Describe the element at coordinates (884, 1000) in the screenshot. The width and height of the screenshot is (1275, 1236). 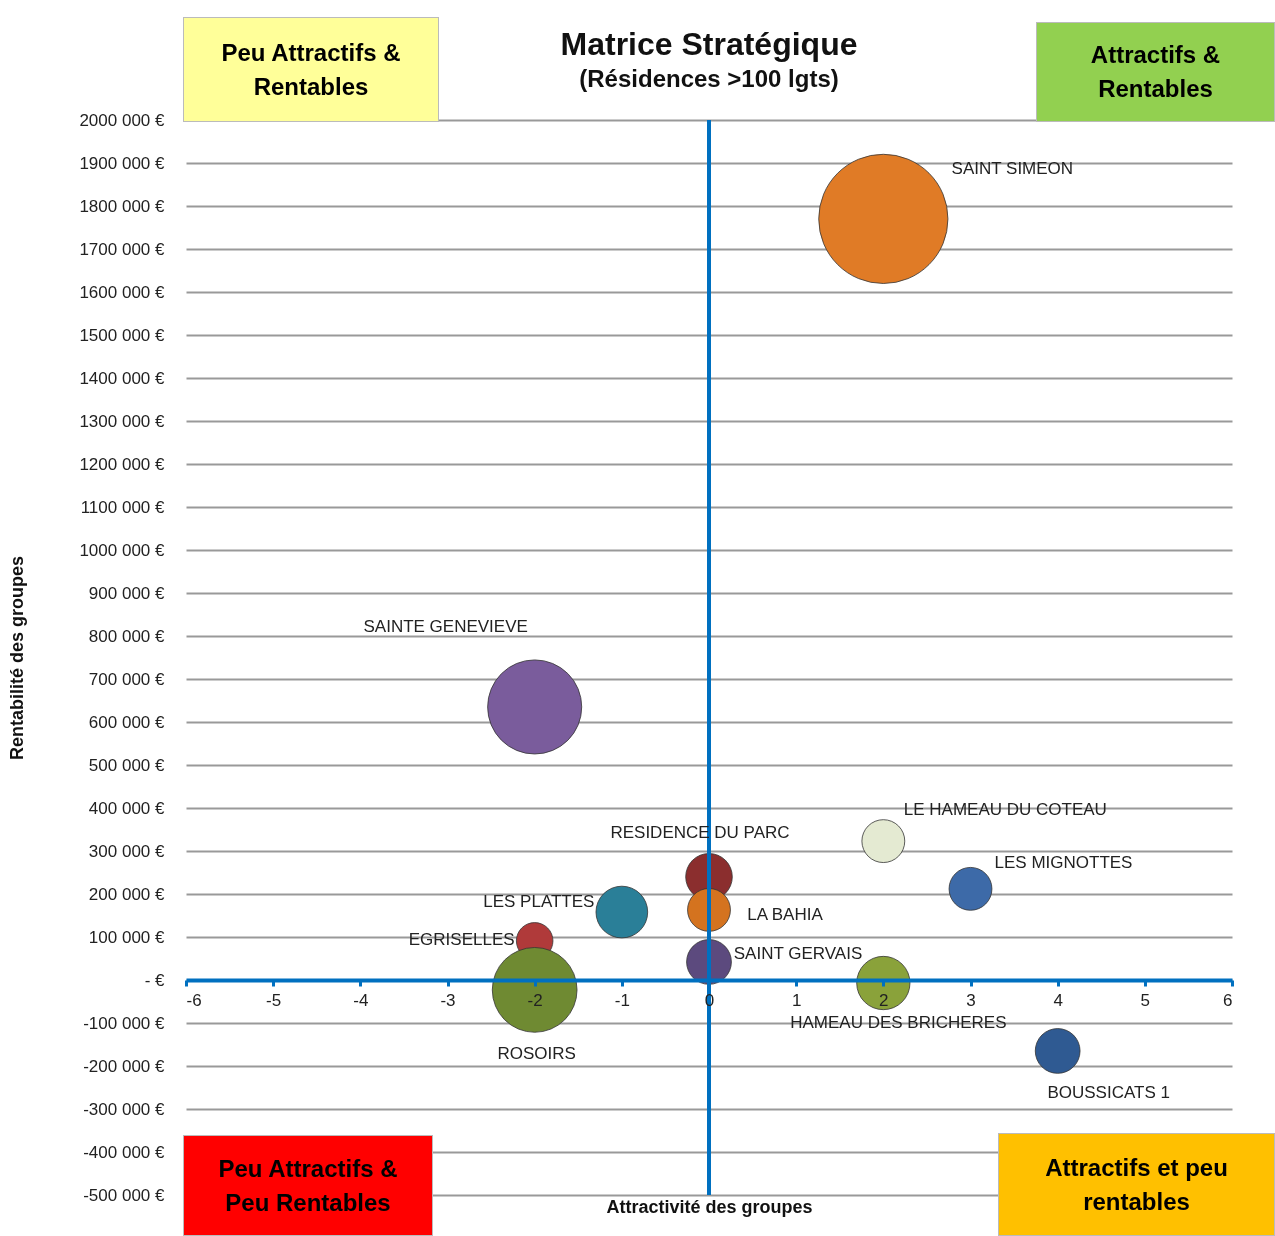
I see `x-tick-label: 2` at that location.